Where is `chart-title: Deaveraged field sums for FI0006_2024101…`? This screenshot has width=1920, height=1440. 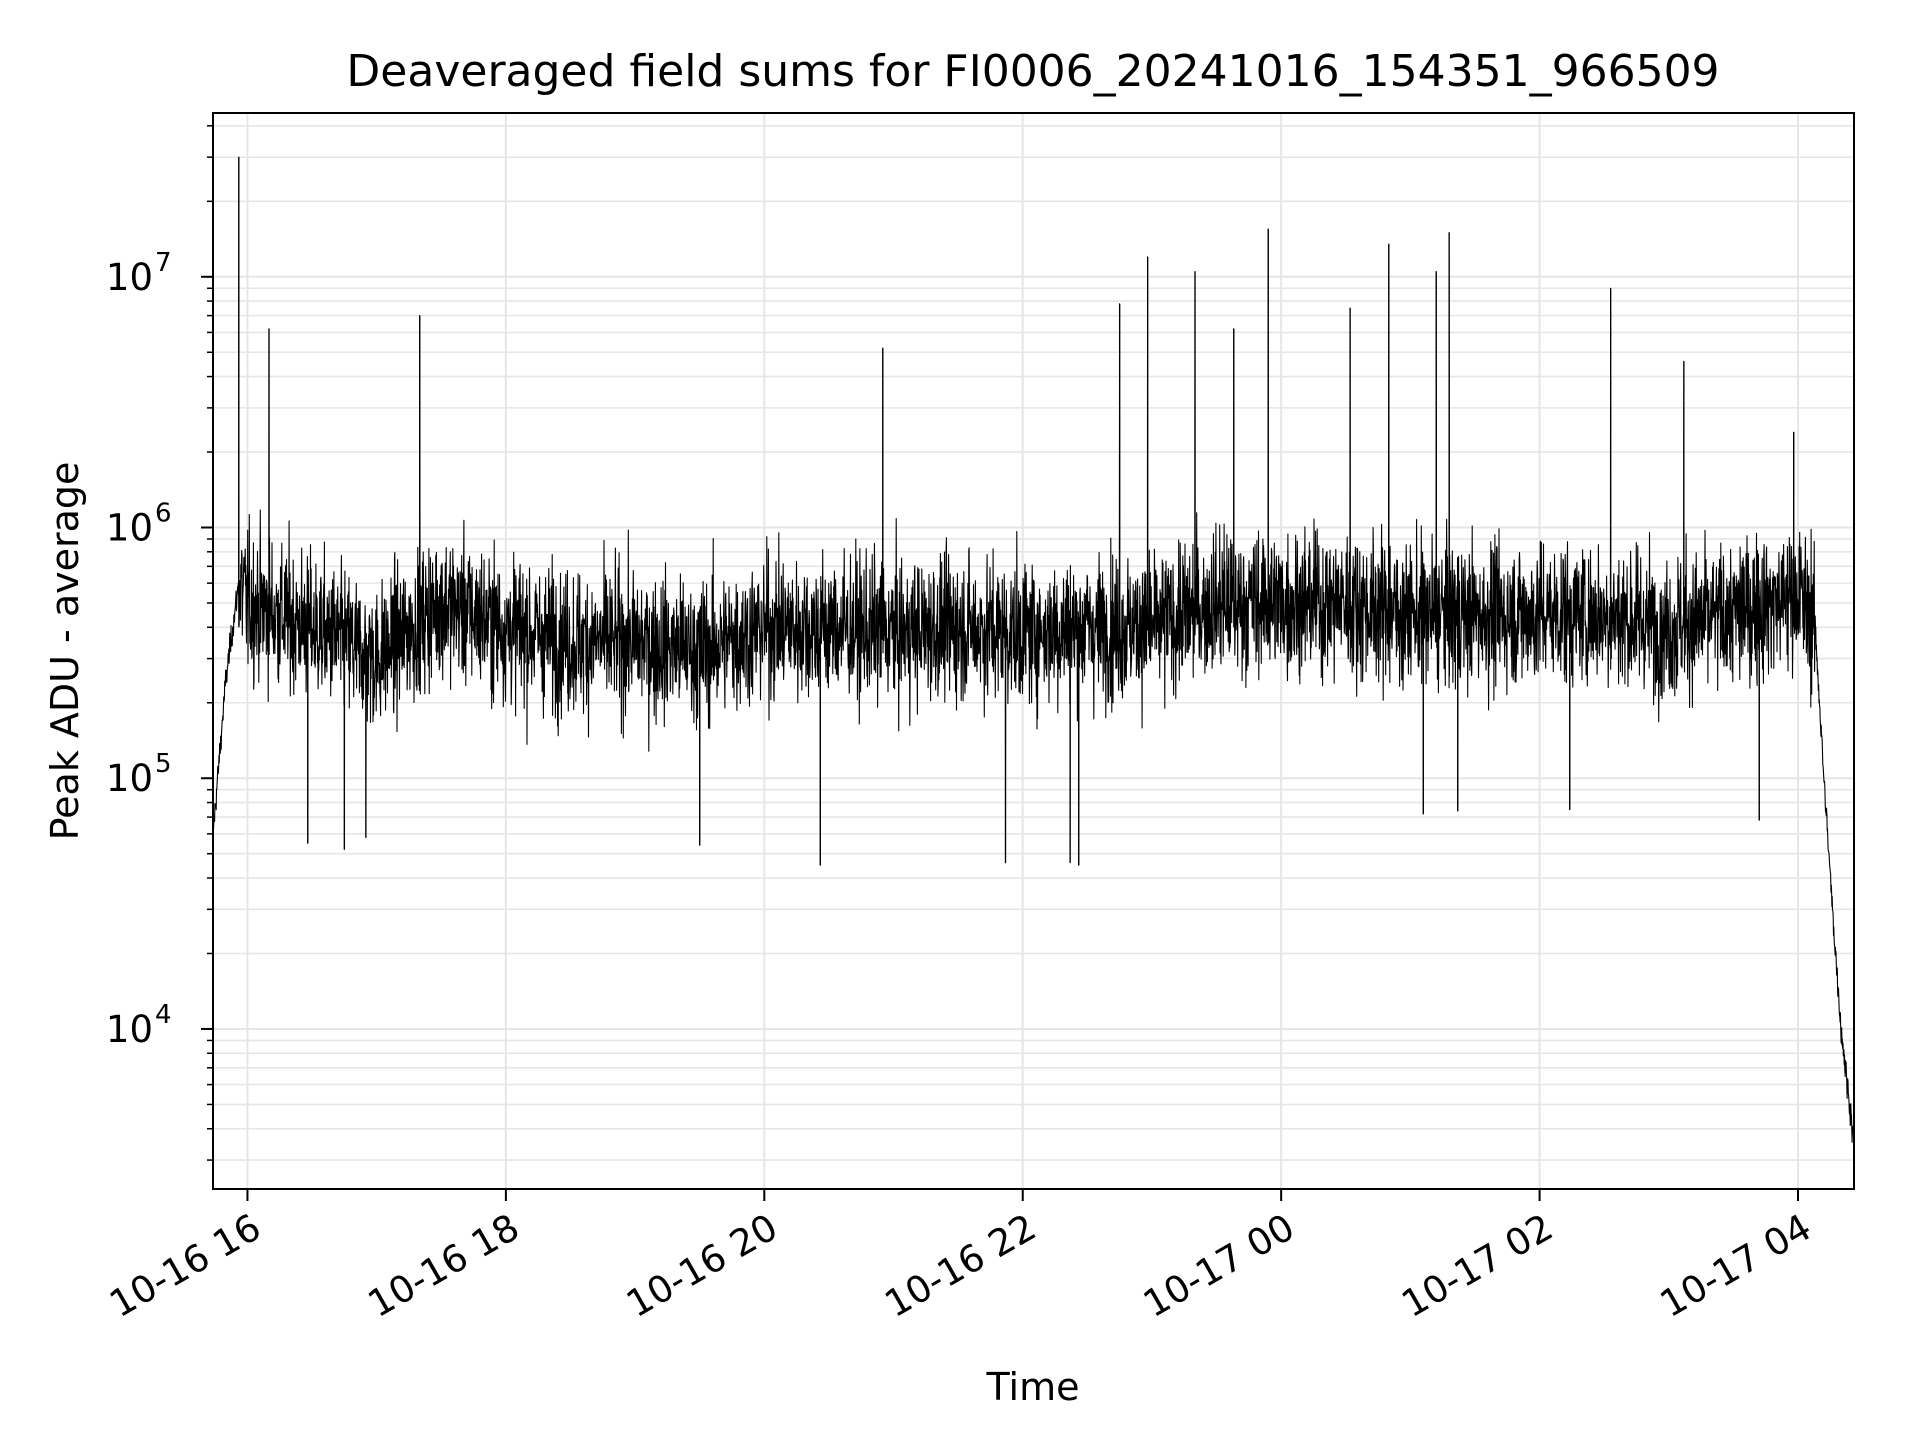
chart-title: Deaveraged field sums for FI0006_2024101… is located at coordinates (1032, 71).